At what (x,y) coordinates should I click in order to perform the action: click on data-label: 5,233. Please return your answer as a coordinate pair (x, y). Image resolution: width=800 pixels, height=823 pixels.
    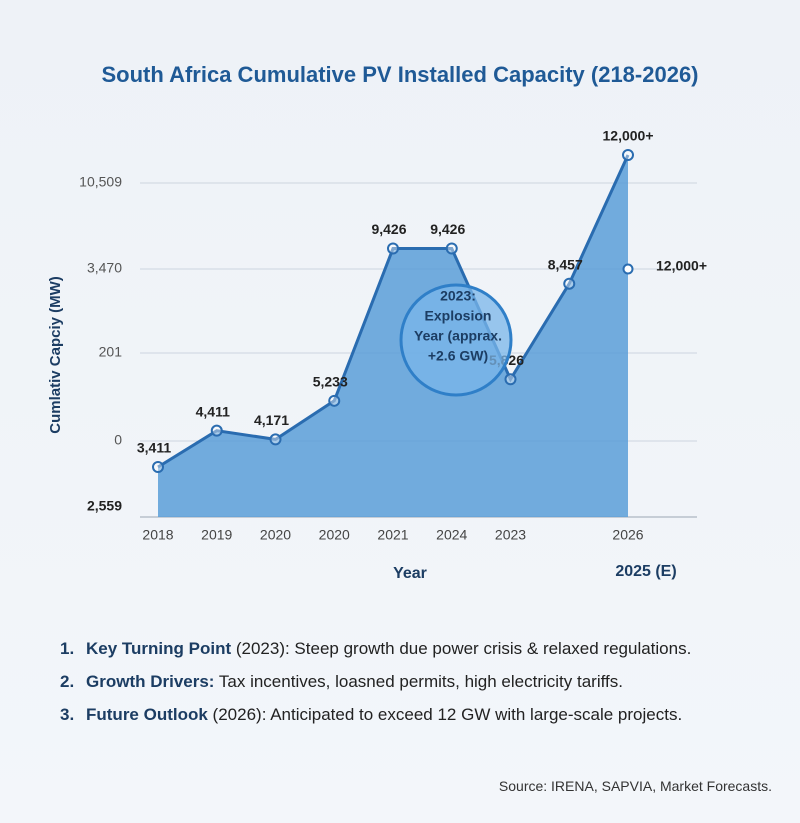
    Looking at the image, I should click on (330, 382).